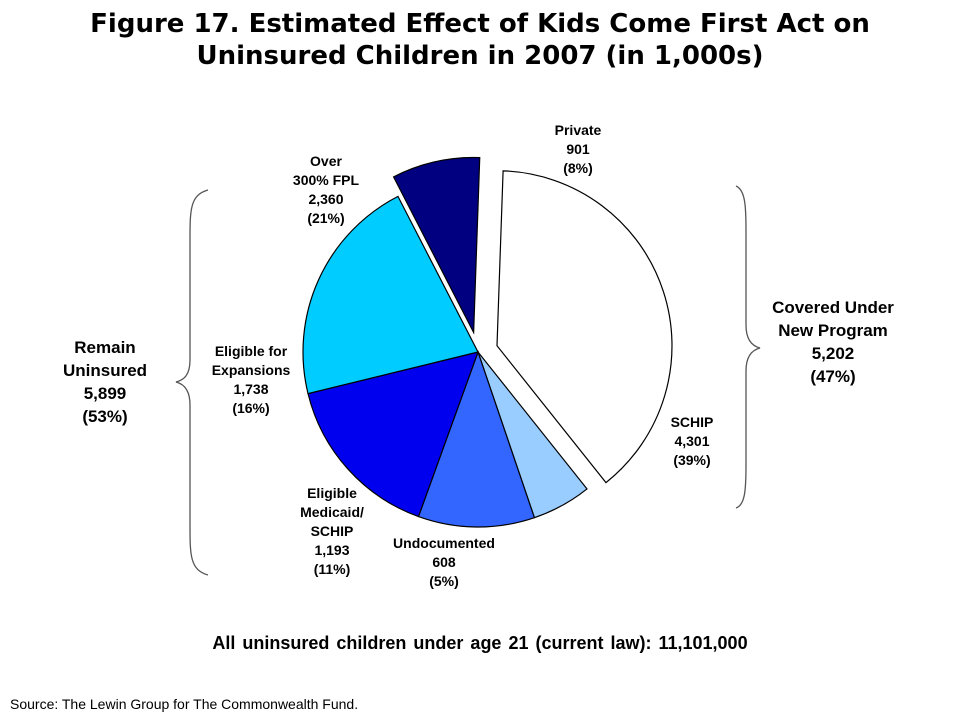  I want to click on right-brace, so click(748, 347).